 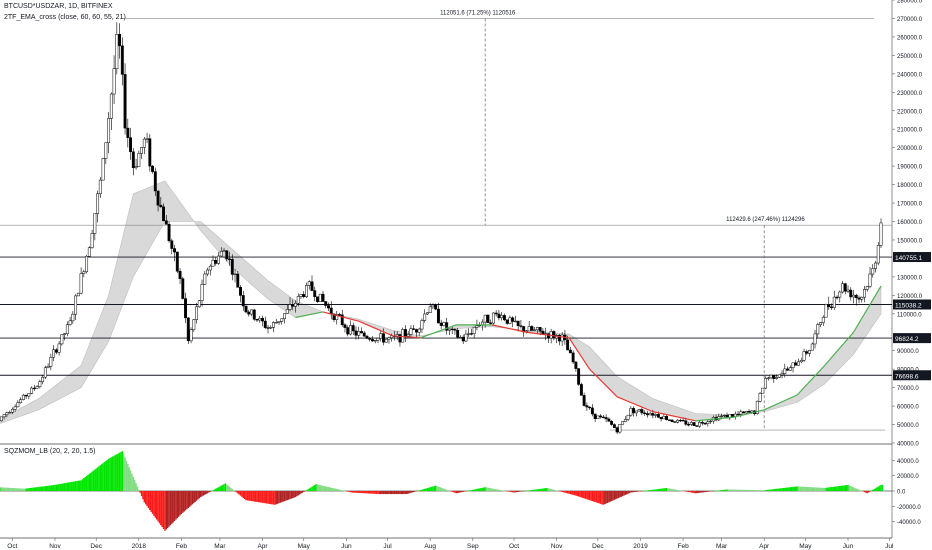 I want to click on time-tick-label: Mar, so click(x=722, y=546).